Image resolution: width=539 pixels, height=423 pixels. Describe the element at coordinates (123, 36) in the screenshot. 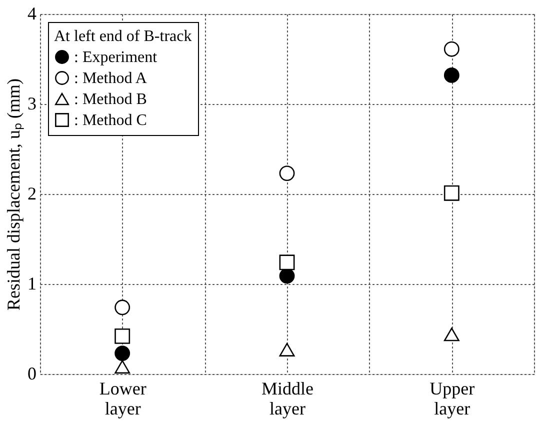

I see `legend-title: At left end of B-track` at that location.